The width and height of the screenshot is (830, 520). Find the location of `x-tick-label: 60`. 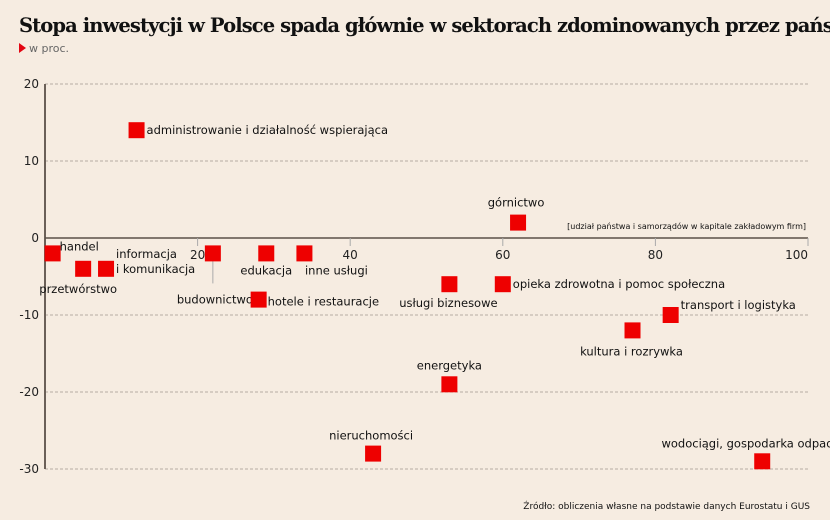

x-tick-label: 60 is located at coordinates (502, 255).